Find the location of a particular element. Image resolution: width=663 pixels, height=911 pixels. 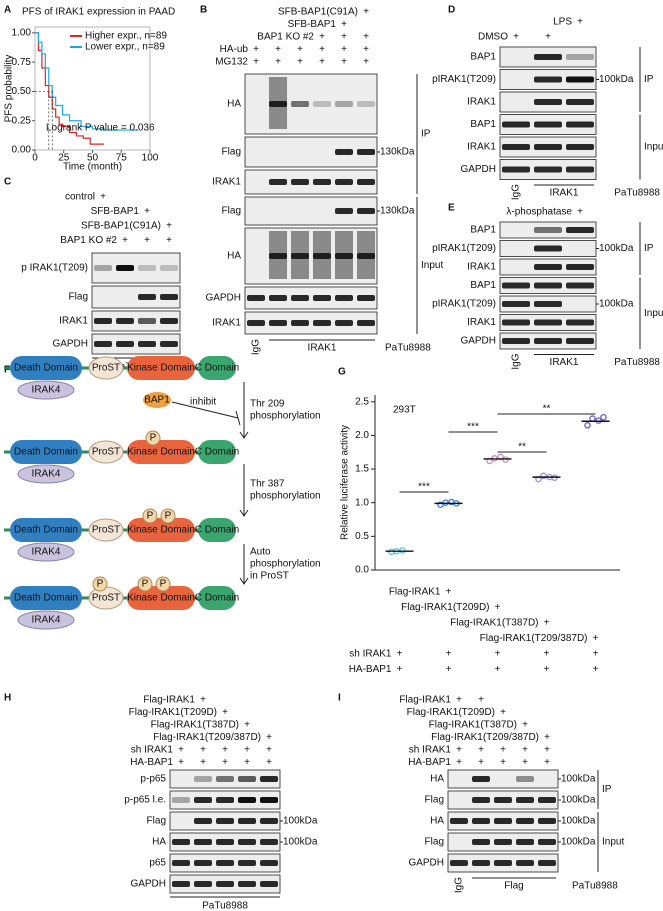

condition-label: SFB-BAP1 is located at coordinates (312, 24).